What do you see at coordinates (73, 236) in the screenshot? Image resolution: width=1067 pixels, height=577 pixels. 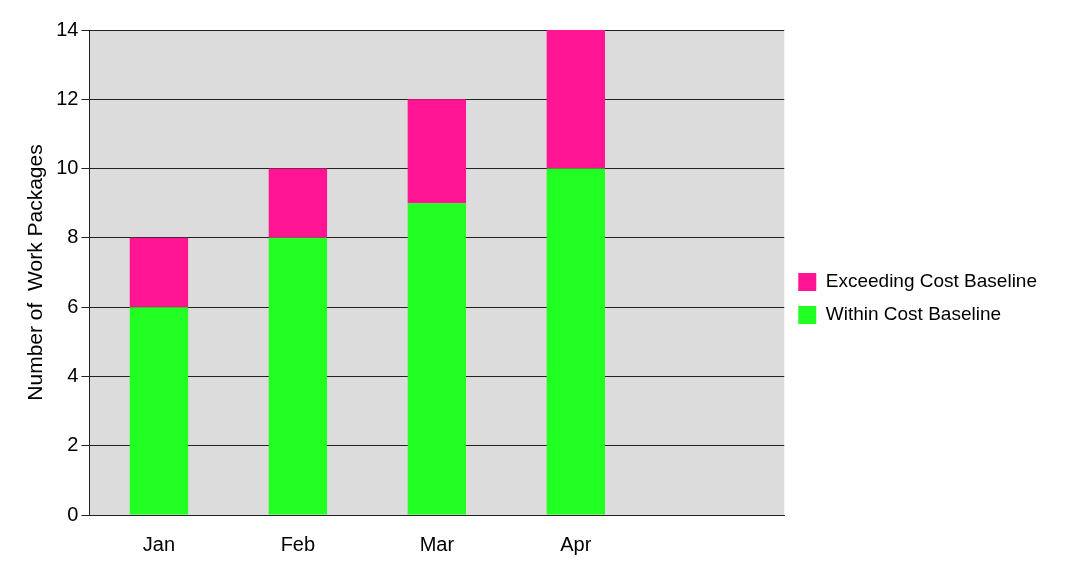 I see `y-tick-label: 8` at bounding box center [73, 236].